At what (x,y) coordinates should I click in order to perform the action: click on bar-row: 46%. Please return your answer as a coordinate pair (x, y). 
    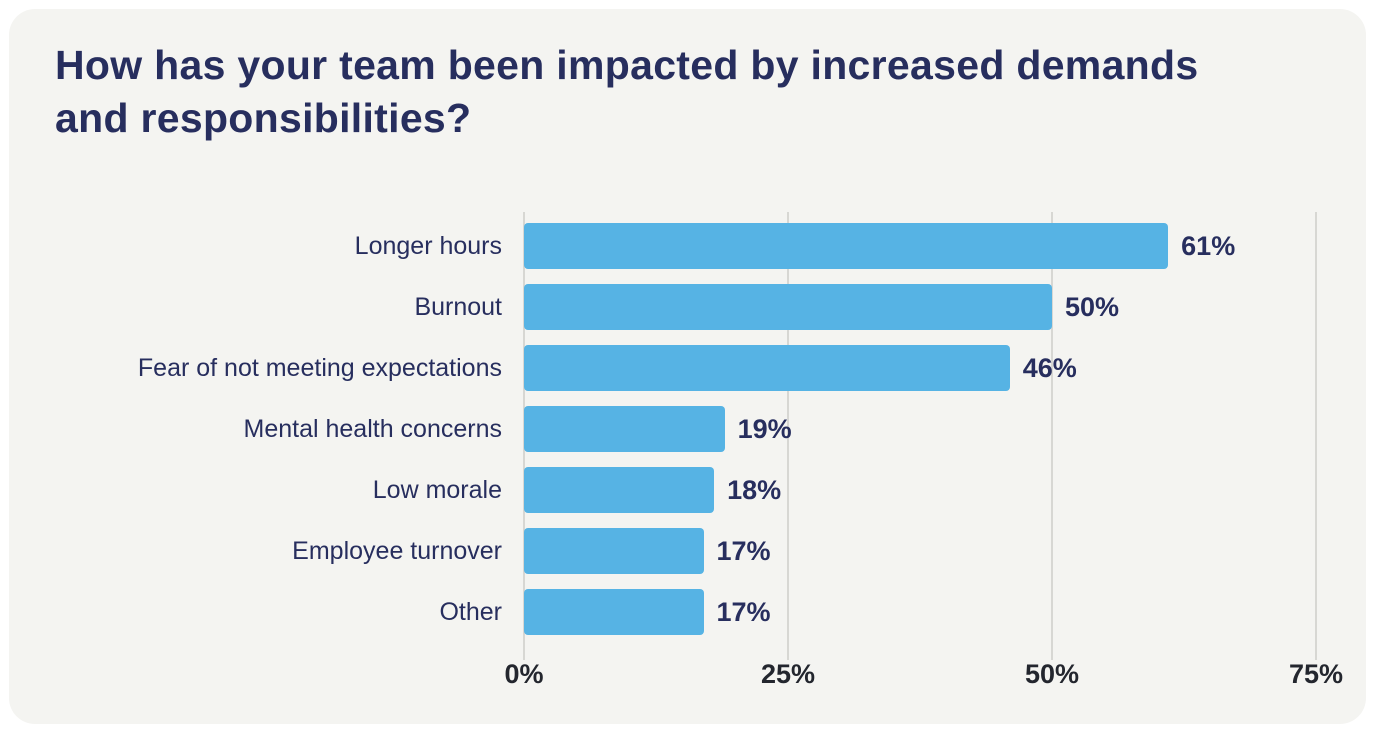
    Looking at the image, I should click on (920, 368).